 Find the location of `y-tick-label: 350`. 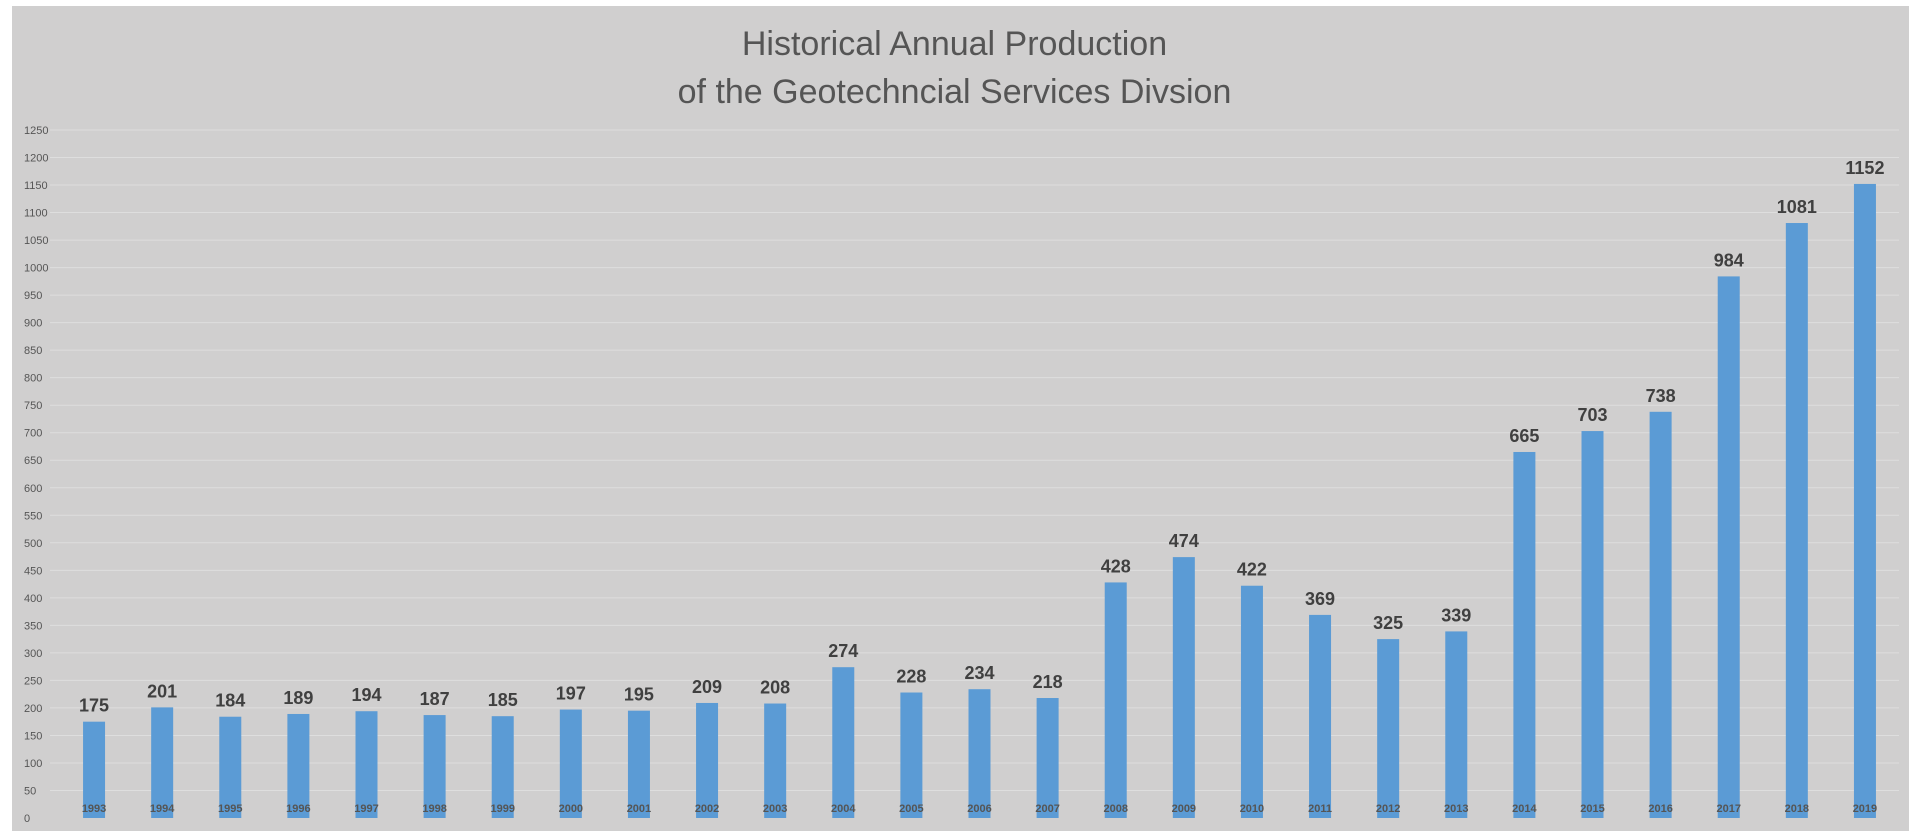

y-tick-label: 350 is located at coordinates (33, 626).